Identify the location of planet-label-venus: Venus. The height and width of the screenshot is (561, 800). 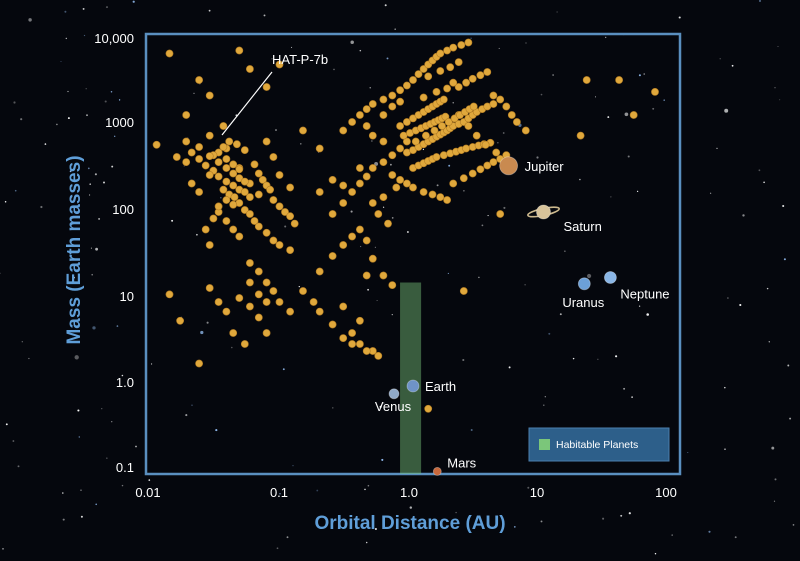
(393, 406).